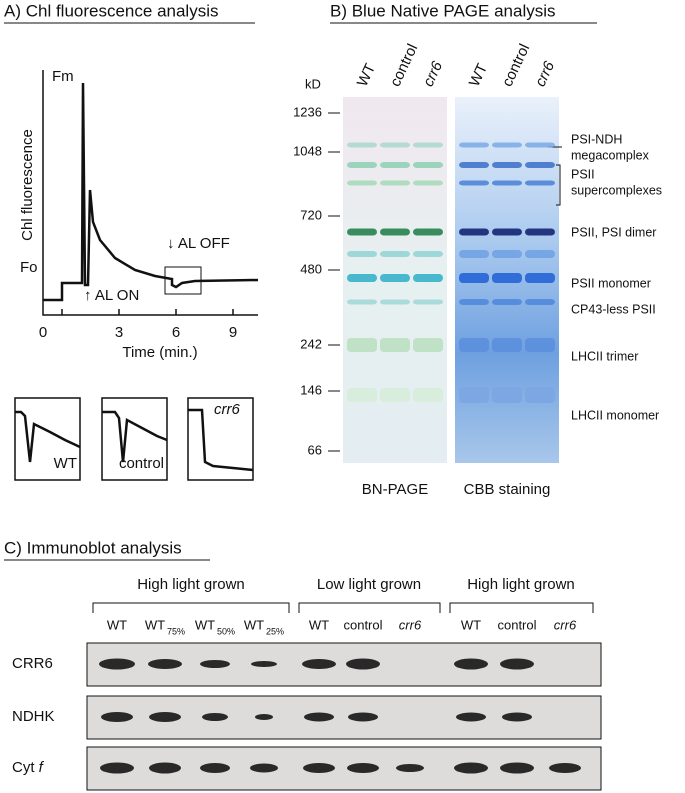  Describe the element at coordinates (311, 214) in the screenshot. I see `marker-label: 720` at that location.